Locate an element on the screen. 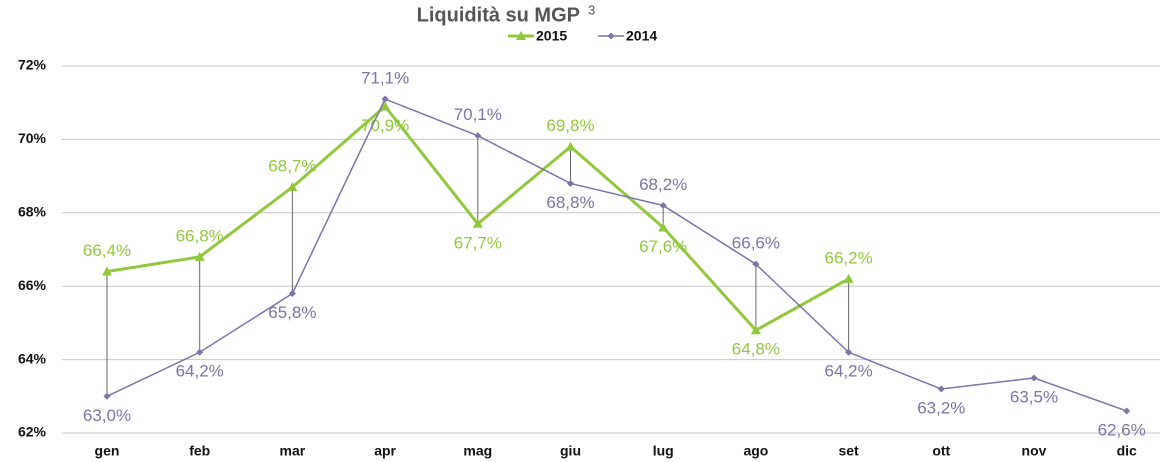  data-label: 63,0% is located at coordinates (107, 415).